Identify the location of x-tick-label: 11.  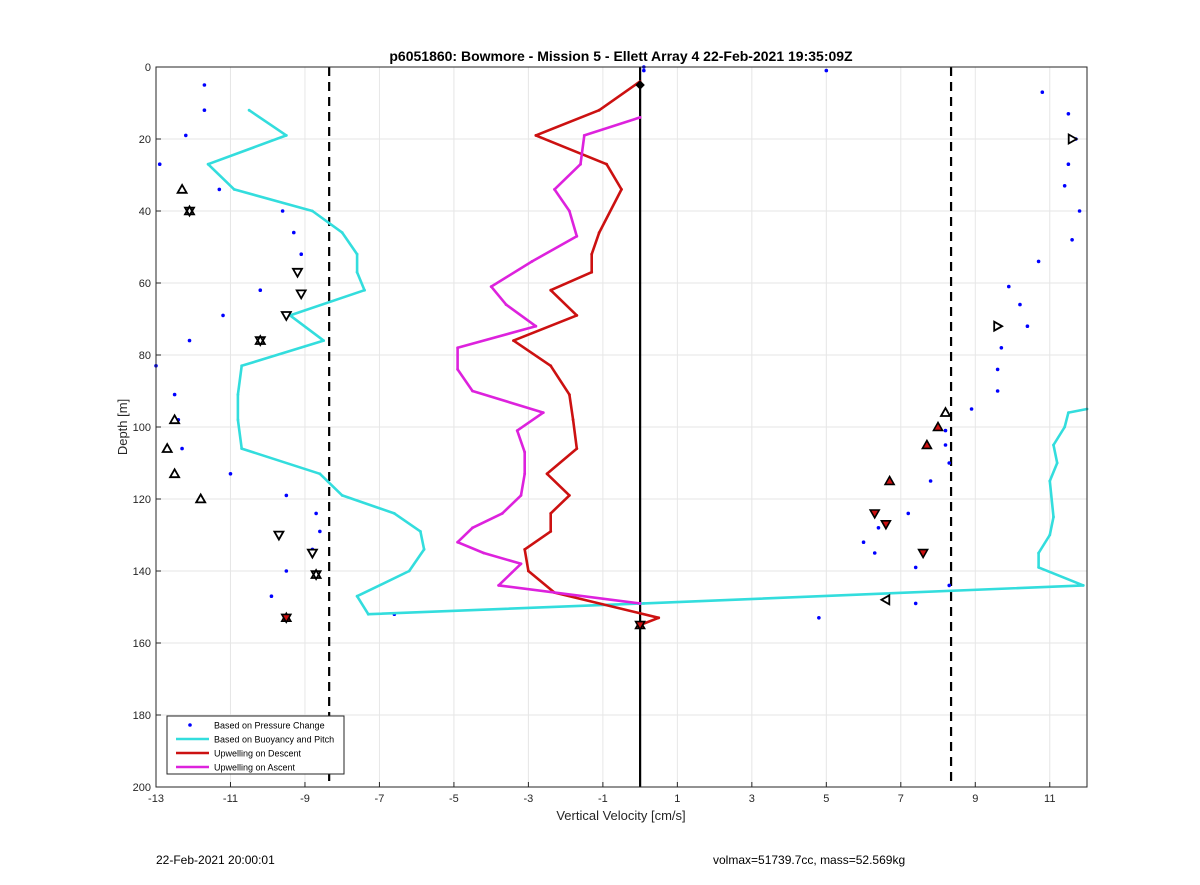
(1049, 799).